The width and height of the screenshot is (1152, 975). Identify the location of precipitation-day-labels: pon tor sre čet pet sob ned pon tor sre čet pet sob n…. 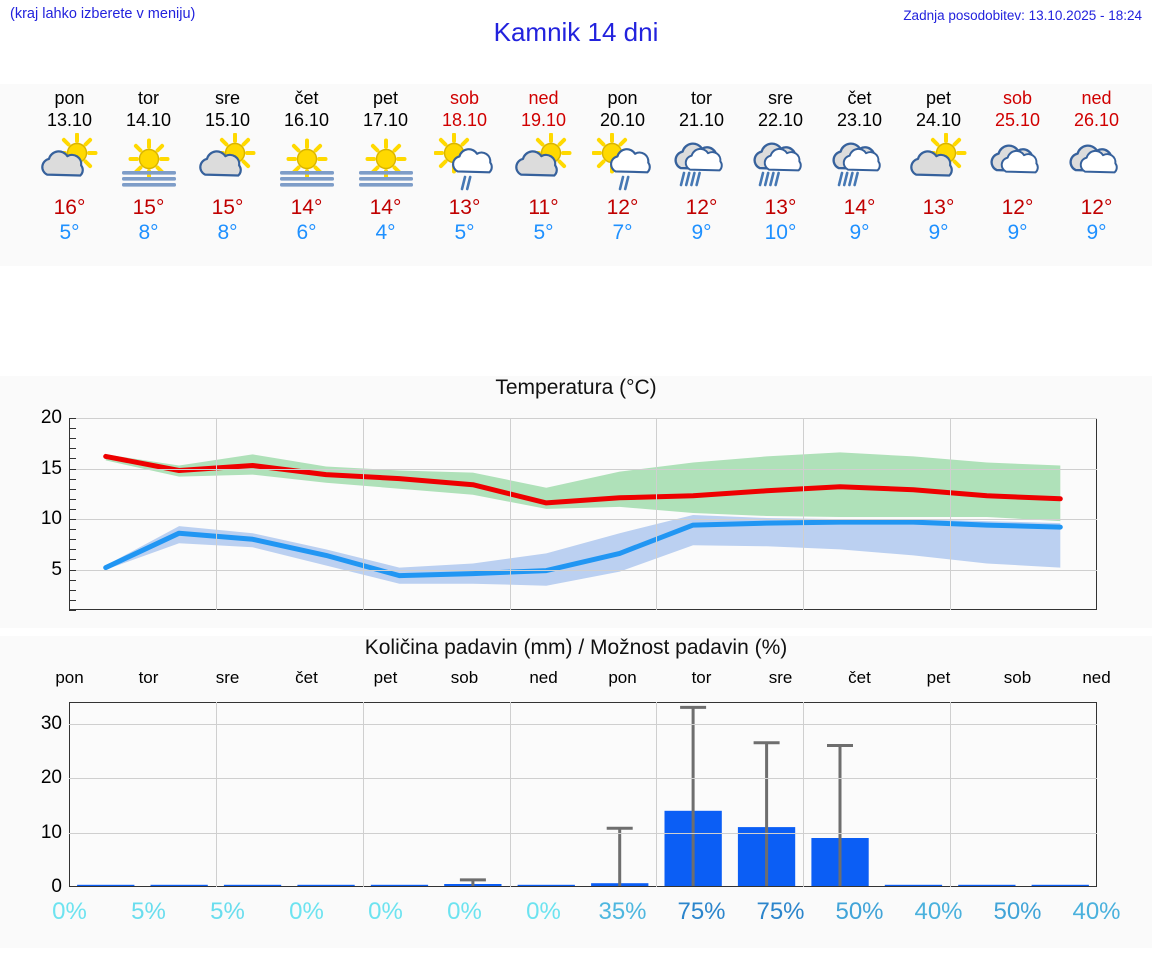
(583, 680).